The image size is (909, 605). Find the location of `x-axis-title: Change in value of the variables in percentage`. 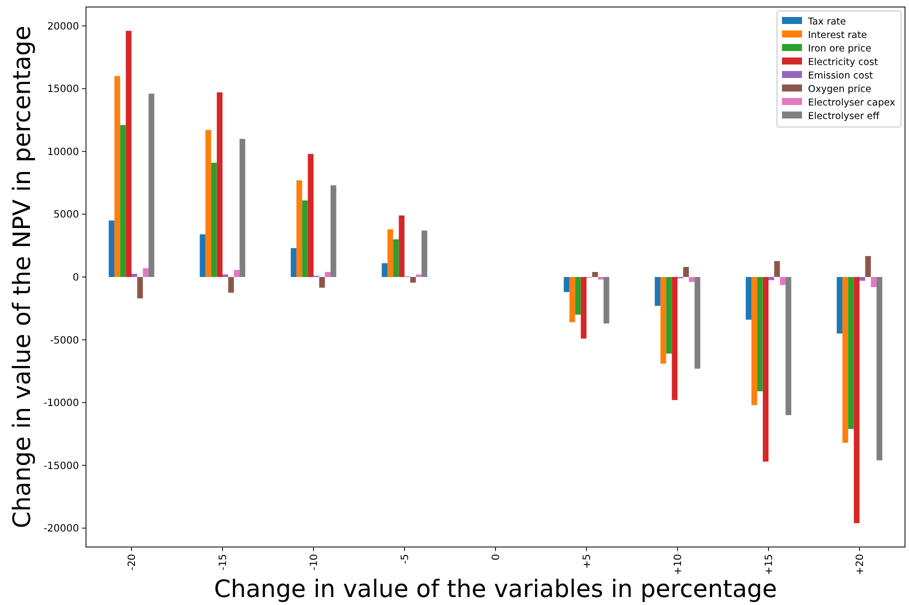

x-axis-title: Change in value of the variables in percentage is located at coordinates (496, 589).